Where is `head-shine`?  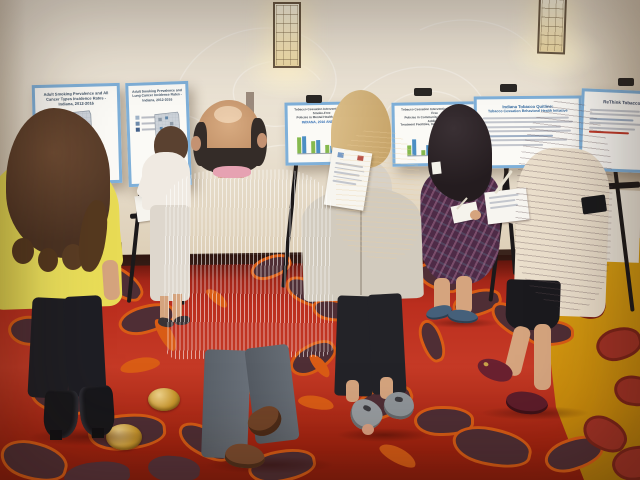
head-shine is located at coordinates (228, 114).